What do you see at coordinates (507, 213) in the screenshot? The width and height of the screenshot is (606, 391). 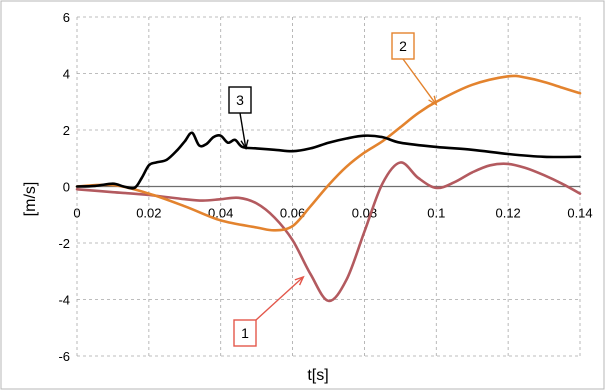 I see `x-tick-label: 0.12` at bounding box center [507, 213].